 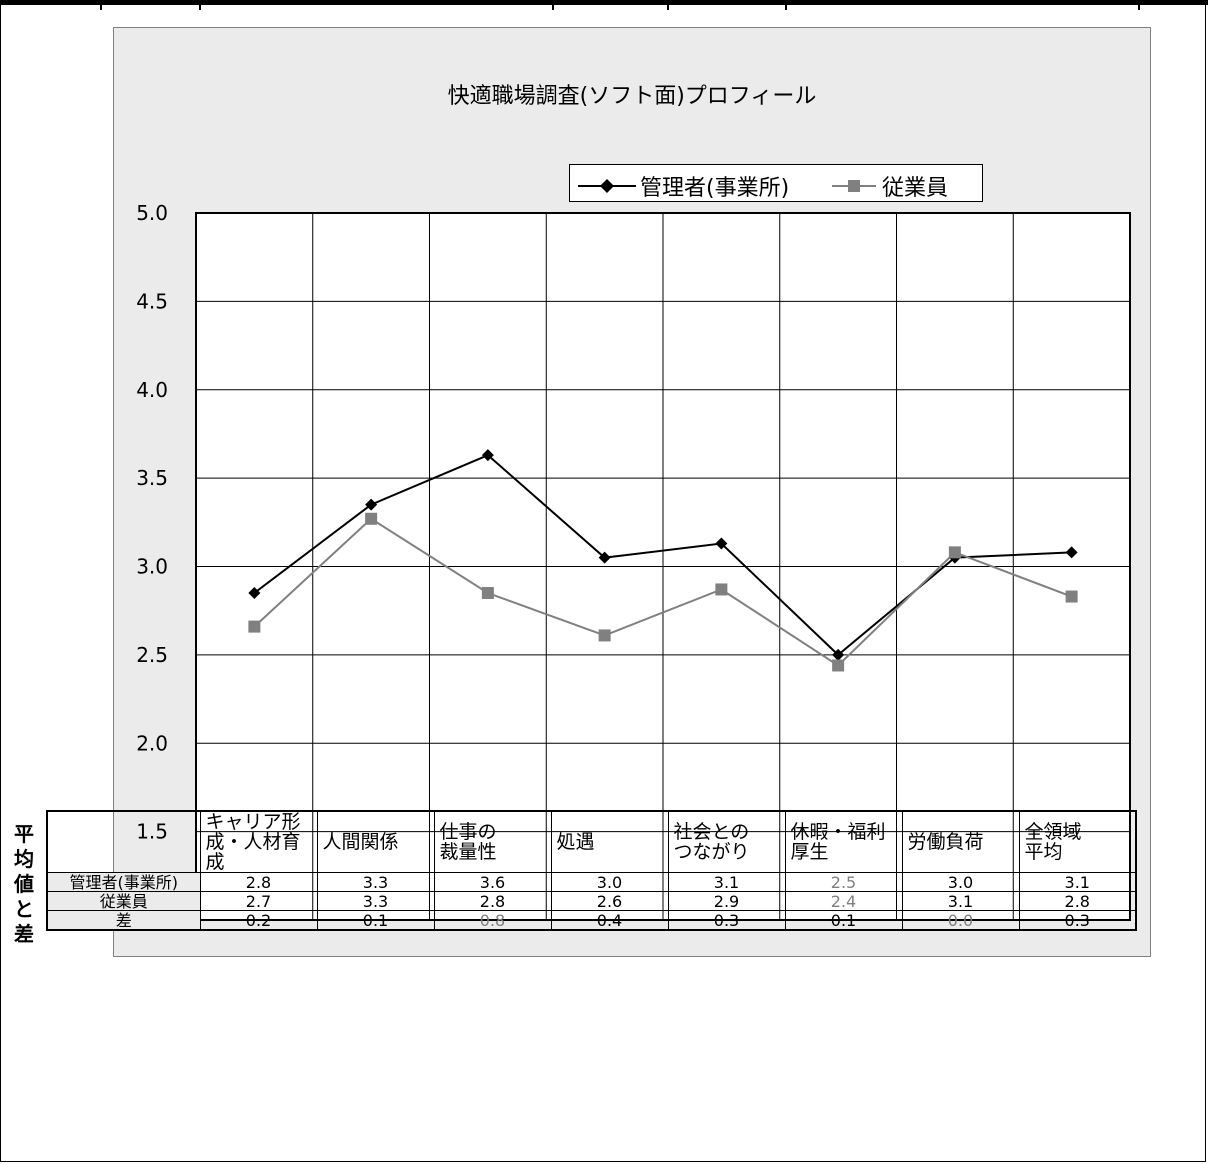 What do you see at coordinates (854, 186) in the screenshot?
I see `legend-line-square-icon` at bounding box center [854, 186].